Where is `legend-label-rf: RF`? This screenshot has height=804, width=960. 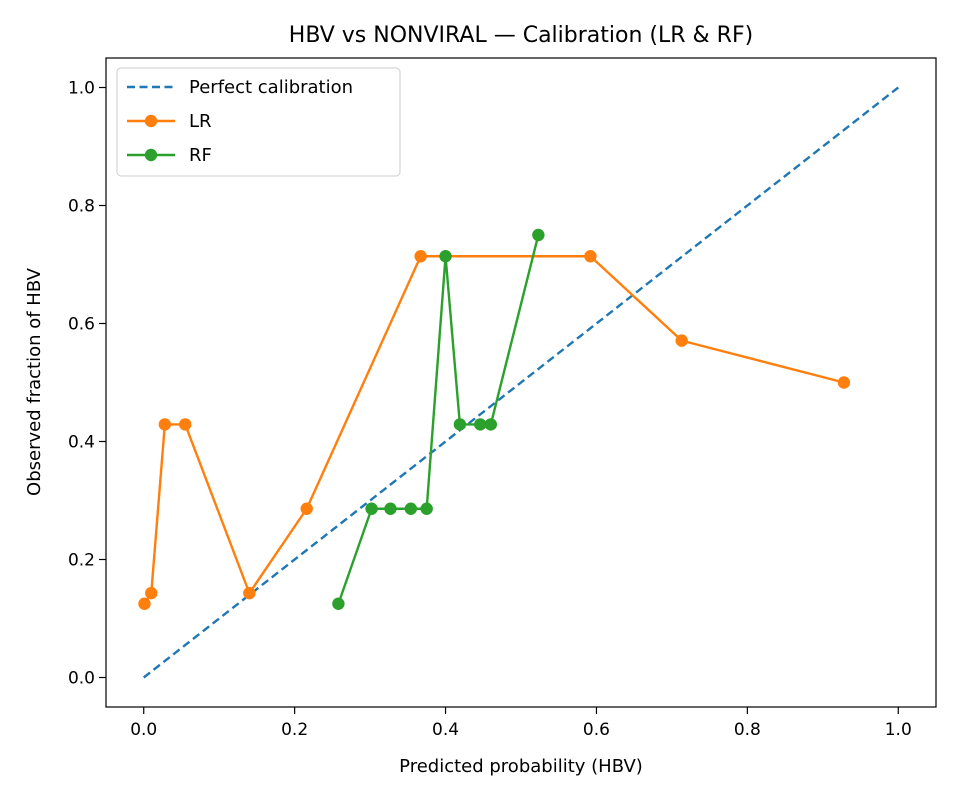 legend-label-rf: RF is located at coordinates (200, 155).